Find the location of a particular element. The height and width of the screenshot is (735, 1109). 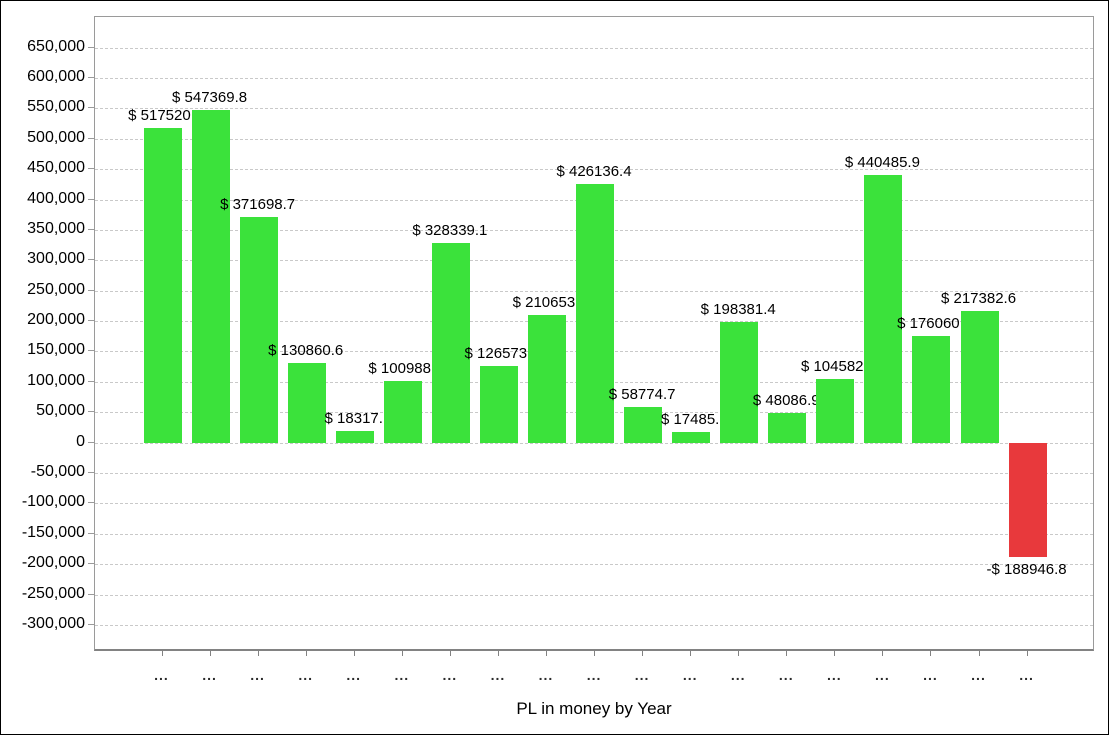

bar-value-label: $ 547369.8 is located at coordinates (210, 98).